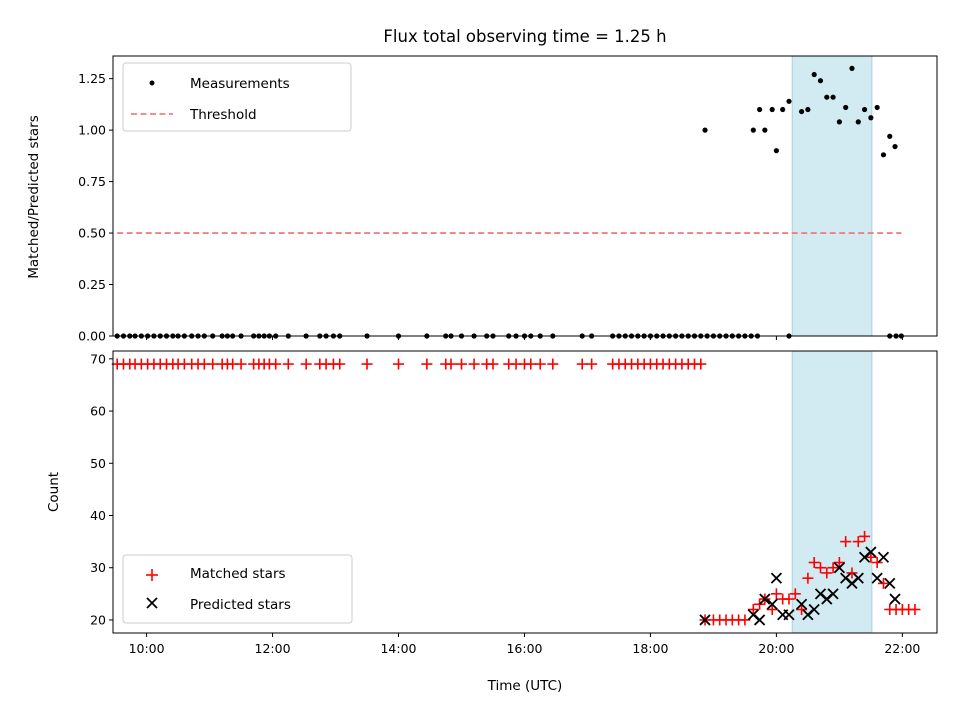 Image resolution: width=960 pixels, height=720 pixels. What do you see at coordinates (92, 78) in the screenshot?
I see `y-tick-label: 1.25` at bounding box center [92, 78].